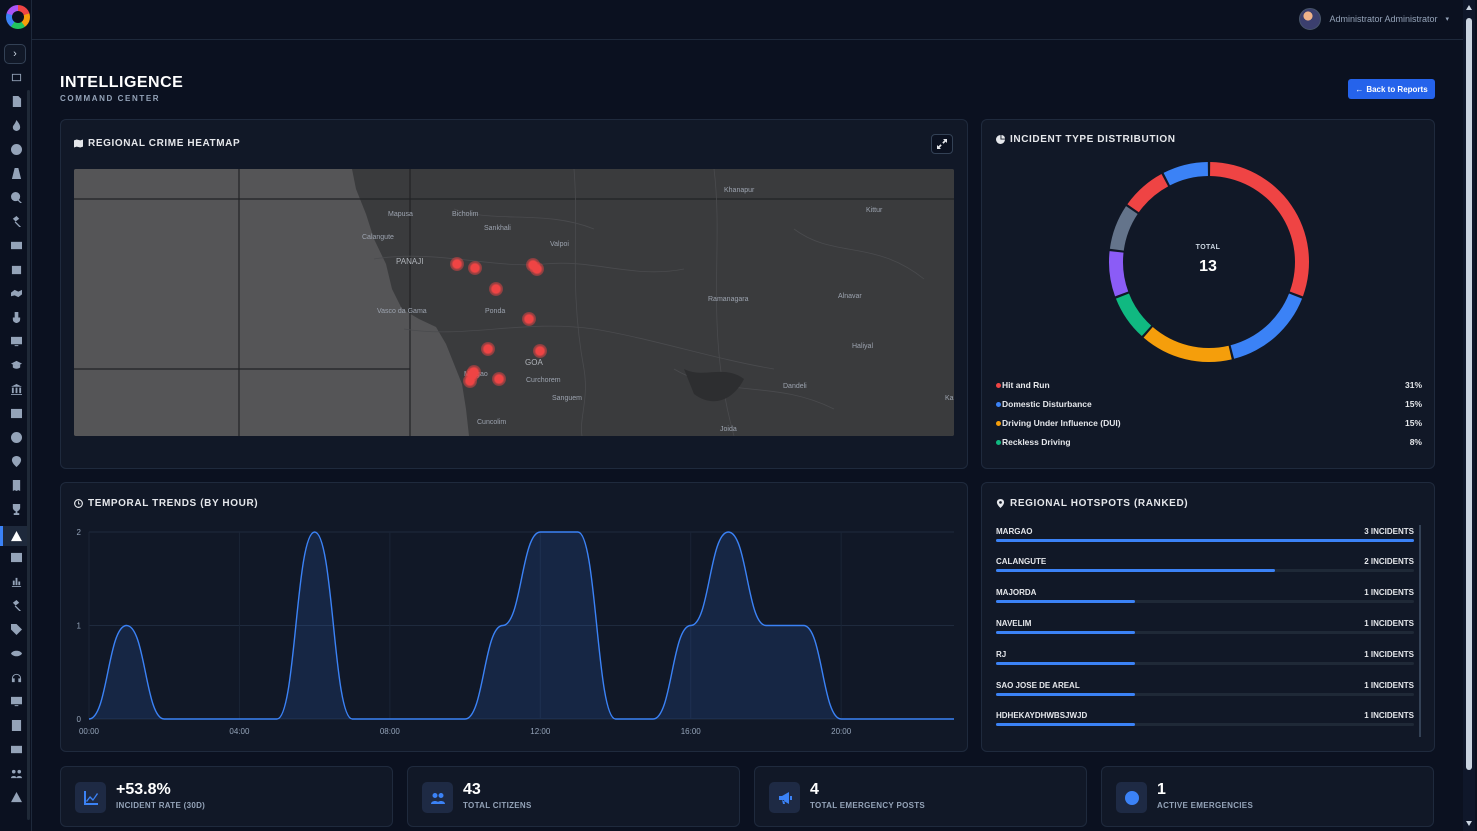 The height and width of the screenshot is (831, 1477). What do you see at coordinates (16, 461) in the screenshot?
I see `sidebar-item-map-pin` at bounding box center [16, 461].